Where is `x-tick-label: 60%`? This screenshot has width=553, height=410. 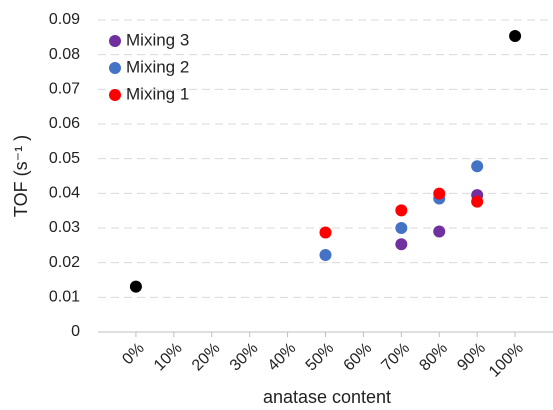 x-tick-label: 60% is located at coordinates (358, 357).